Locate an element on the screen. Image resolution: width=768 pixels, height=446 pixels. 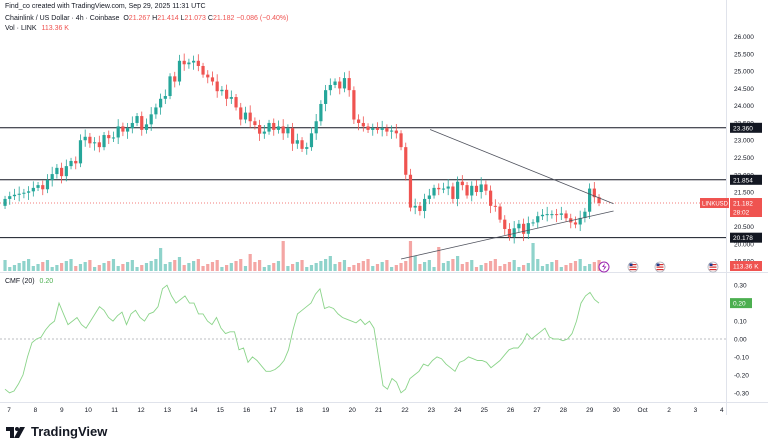
level-upper-label: 23.360 is located at coordinates (746, 127).